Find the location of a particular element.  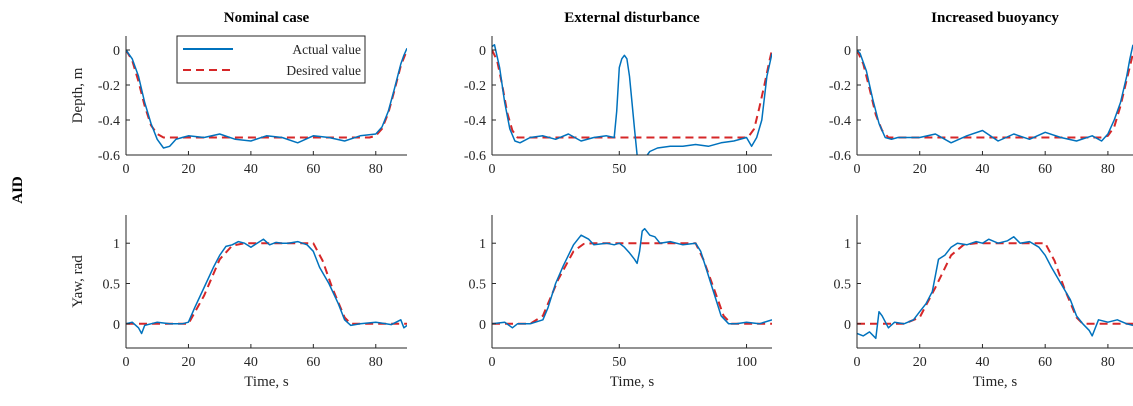

row-label: AID is located at coordinates (18, 190).